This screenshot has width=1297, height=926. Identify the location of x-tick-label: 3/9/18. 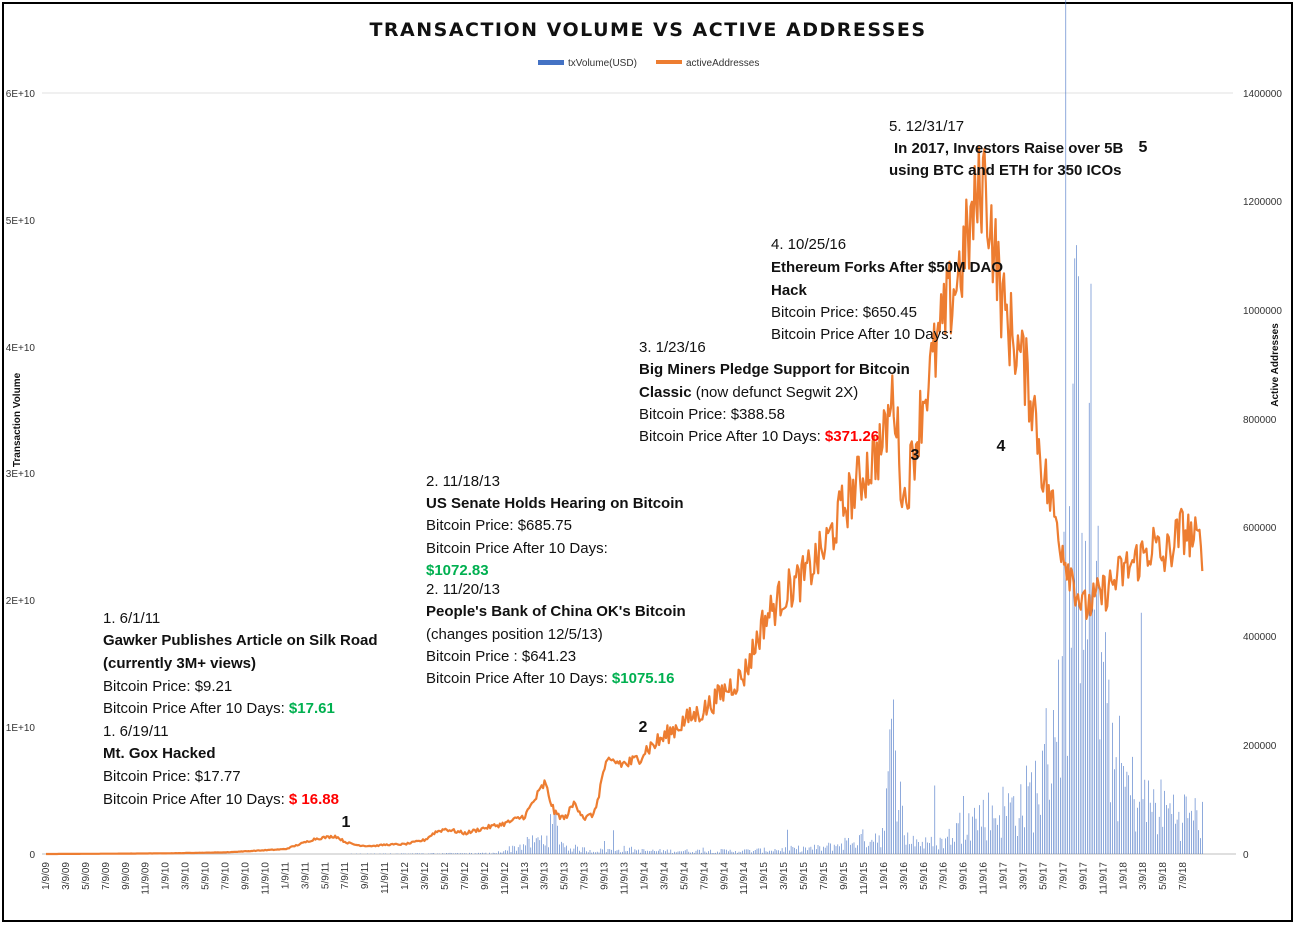
(1143, 876).